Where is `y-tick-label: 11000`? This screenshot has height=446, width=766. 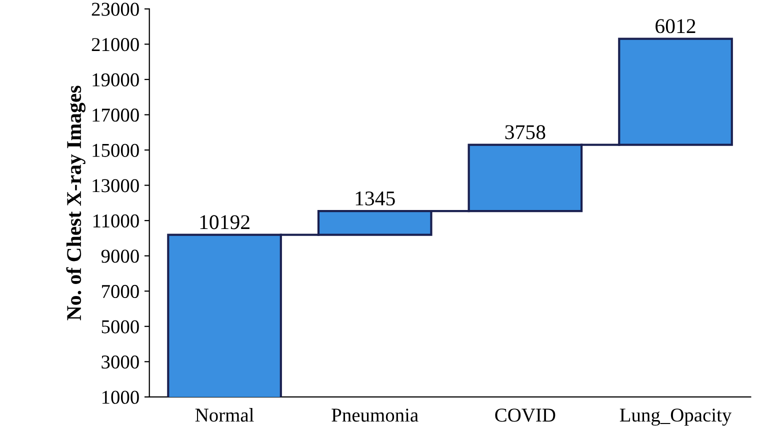
y-tick-label: 11000 is located at coordinates (116, 221).